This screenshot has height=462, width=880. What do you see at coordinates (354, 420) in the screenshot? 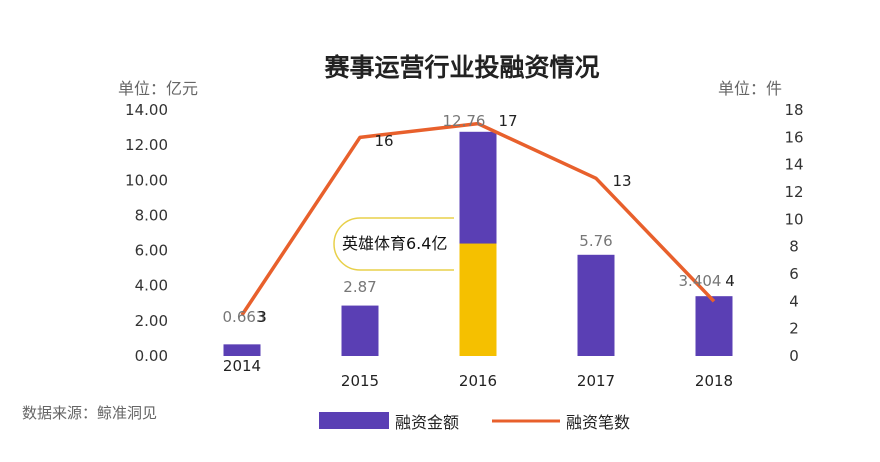
I see `legend-bar-swatch` at bounding box center [354, 420].